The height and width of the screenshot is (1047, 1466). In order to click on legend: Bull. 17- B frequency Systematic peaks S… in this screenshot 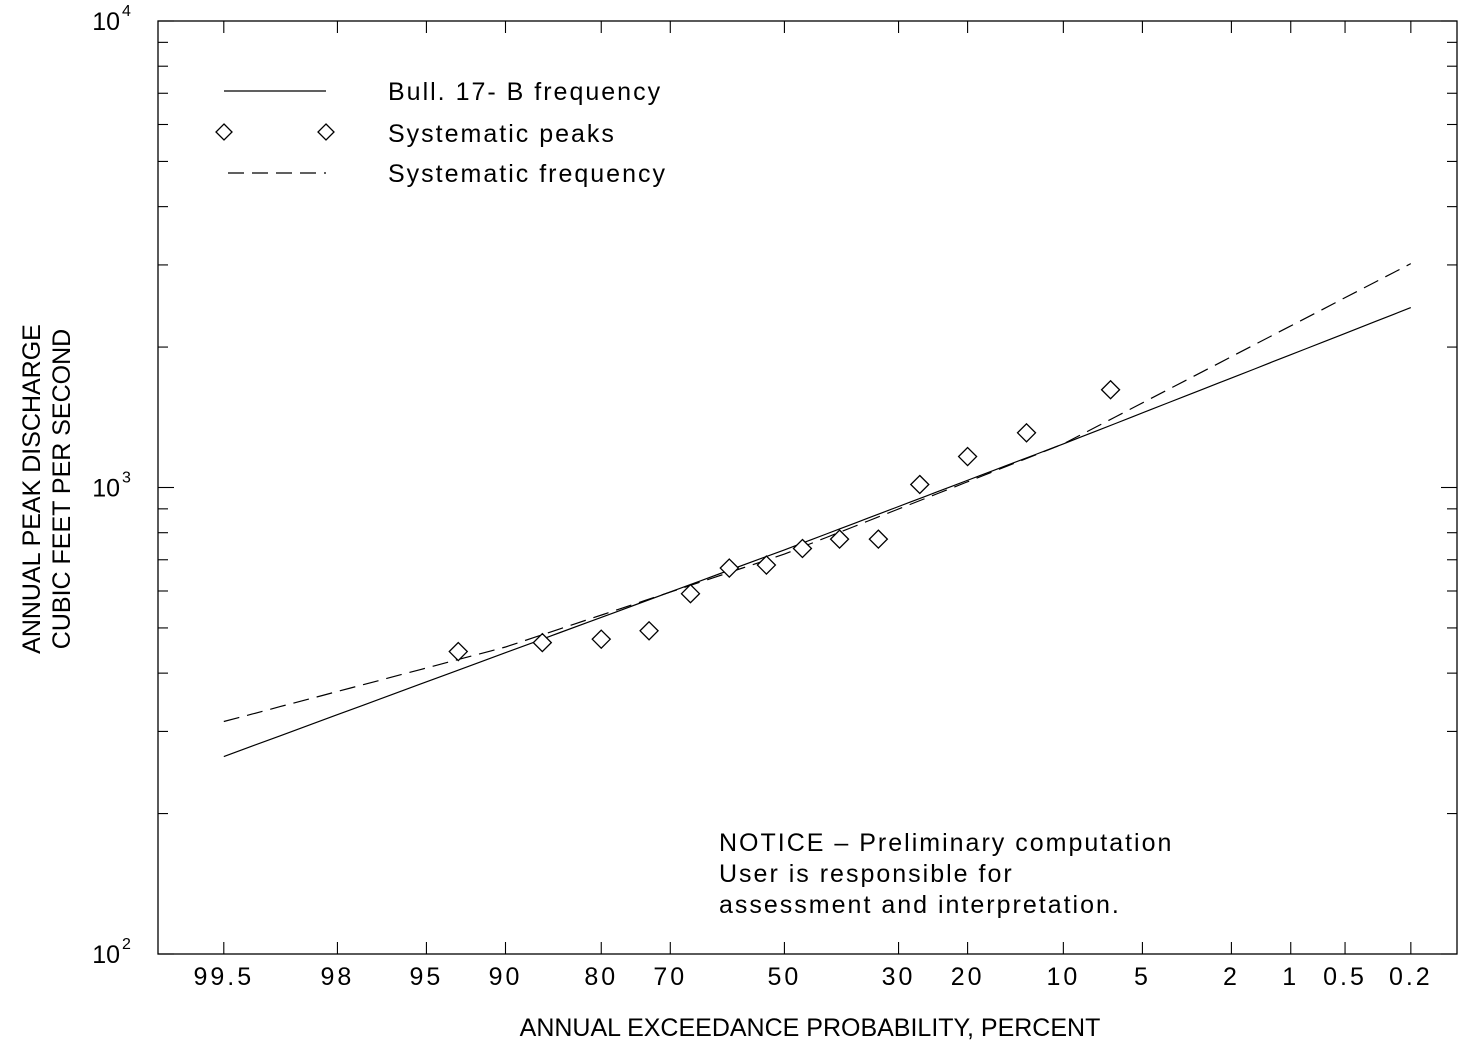, I will do `click(441, 133)`.